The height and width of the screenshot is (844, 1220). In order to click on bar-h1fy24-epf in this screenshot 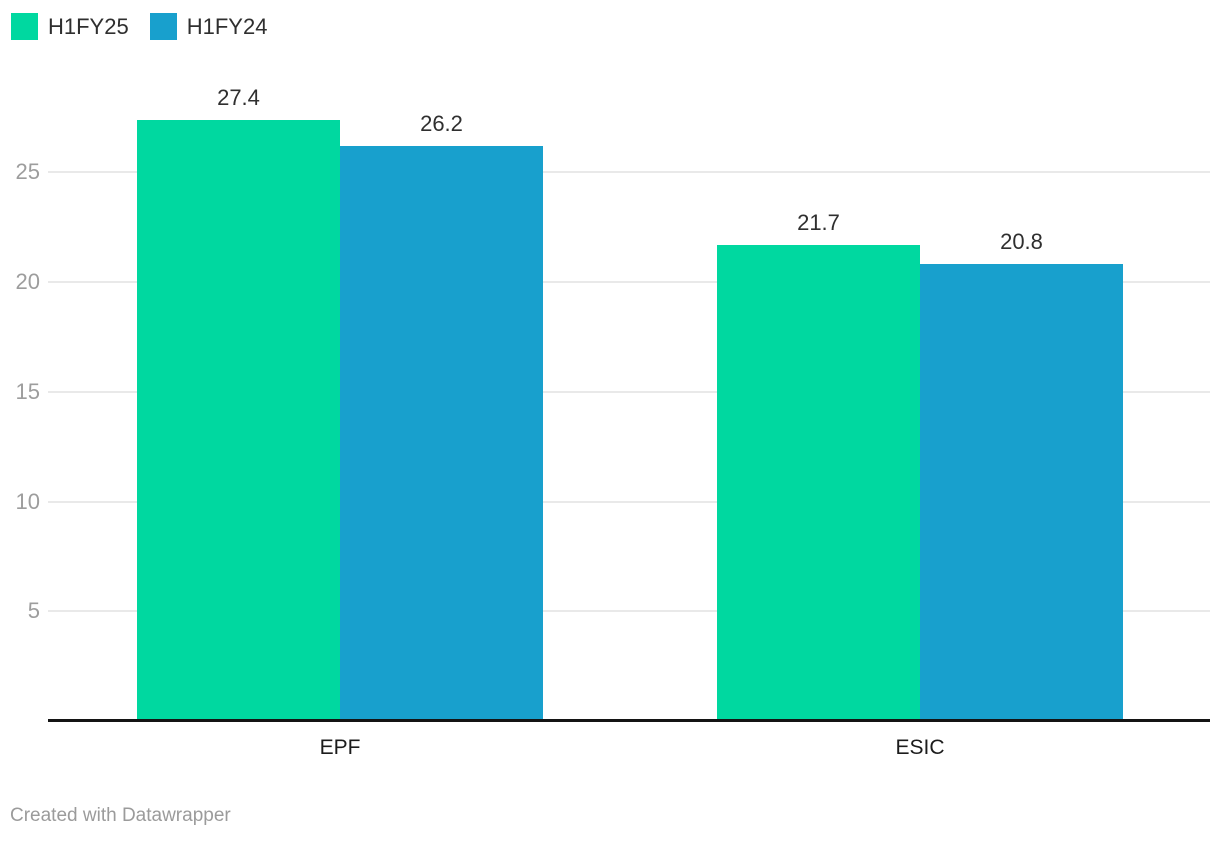, I will do `click(441, 433)`.